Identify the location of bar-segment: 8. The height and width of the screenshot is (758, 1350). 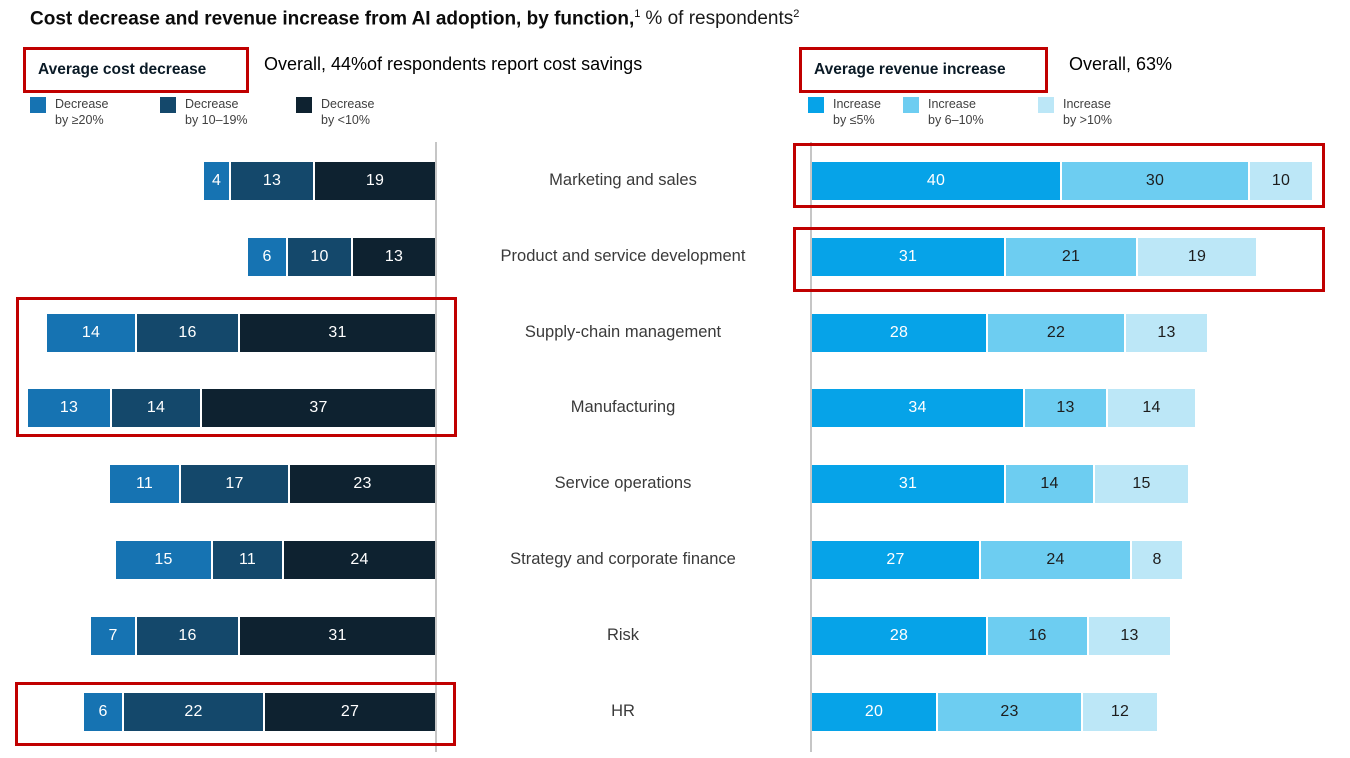
(1157, 560).